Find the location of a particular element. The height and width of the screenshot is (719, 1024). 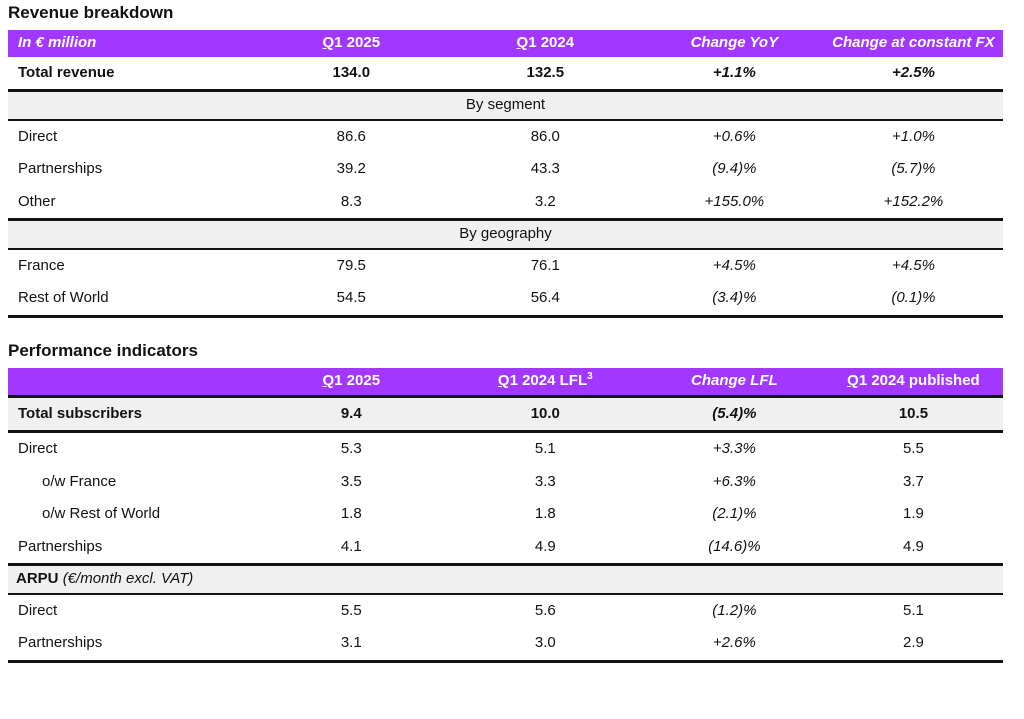

value-cell: 9.4 is located at coordinates (351, 414).